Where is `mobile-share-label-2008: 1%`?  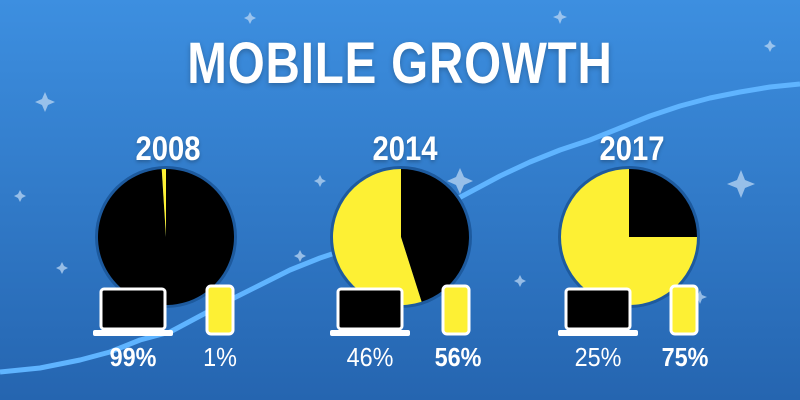
mobile-share-label-2008: 1% is located at coordinates (220, 357).